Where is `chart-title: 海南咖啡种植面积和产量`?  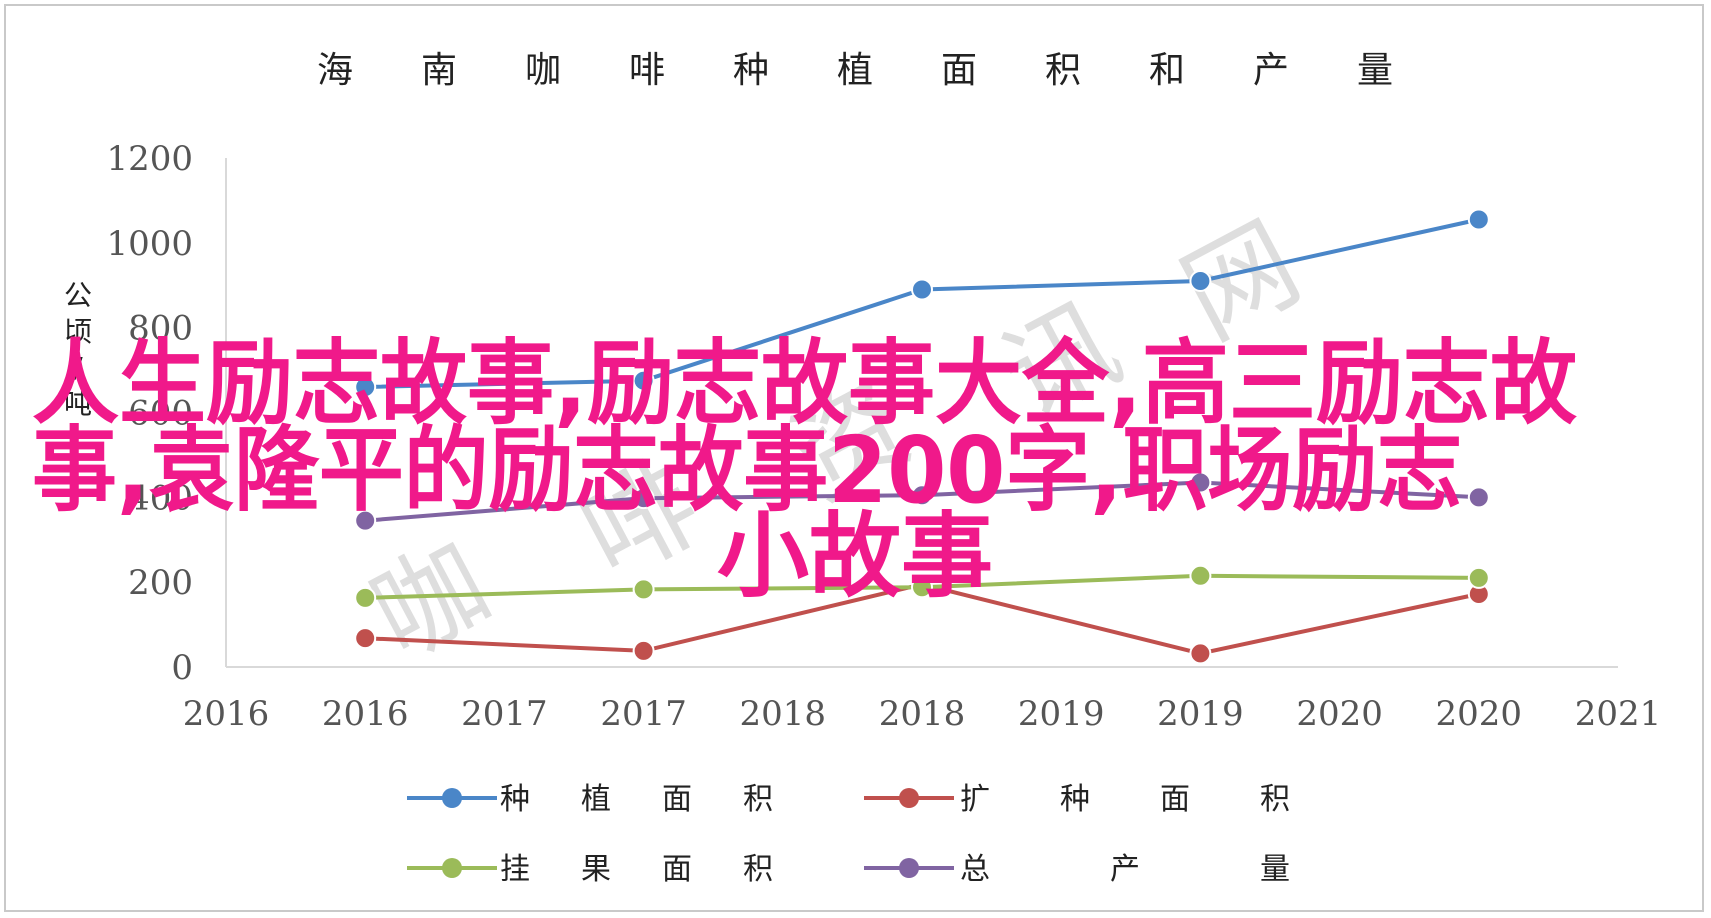 chart-title: 海南咖啡种植面积和产量 is located at coordinates (855, 70).